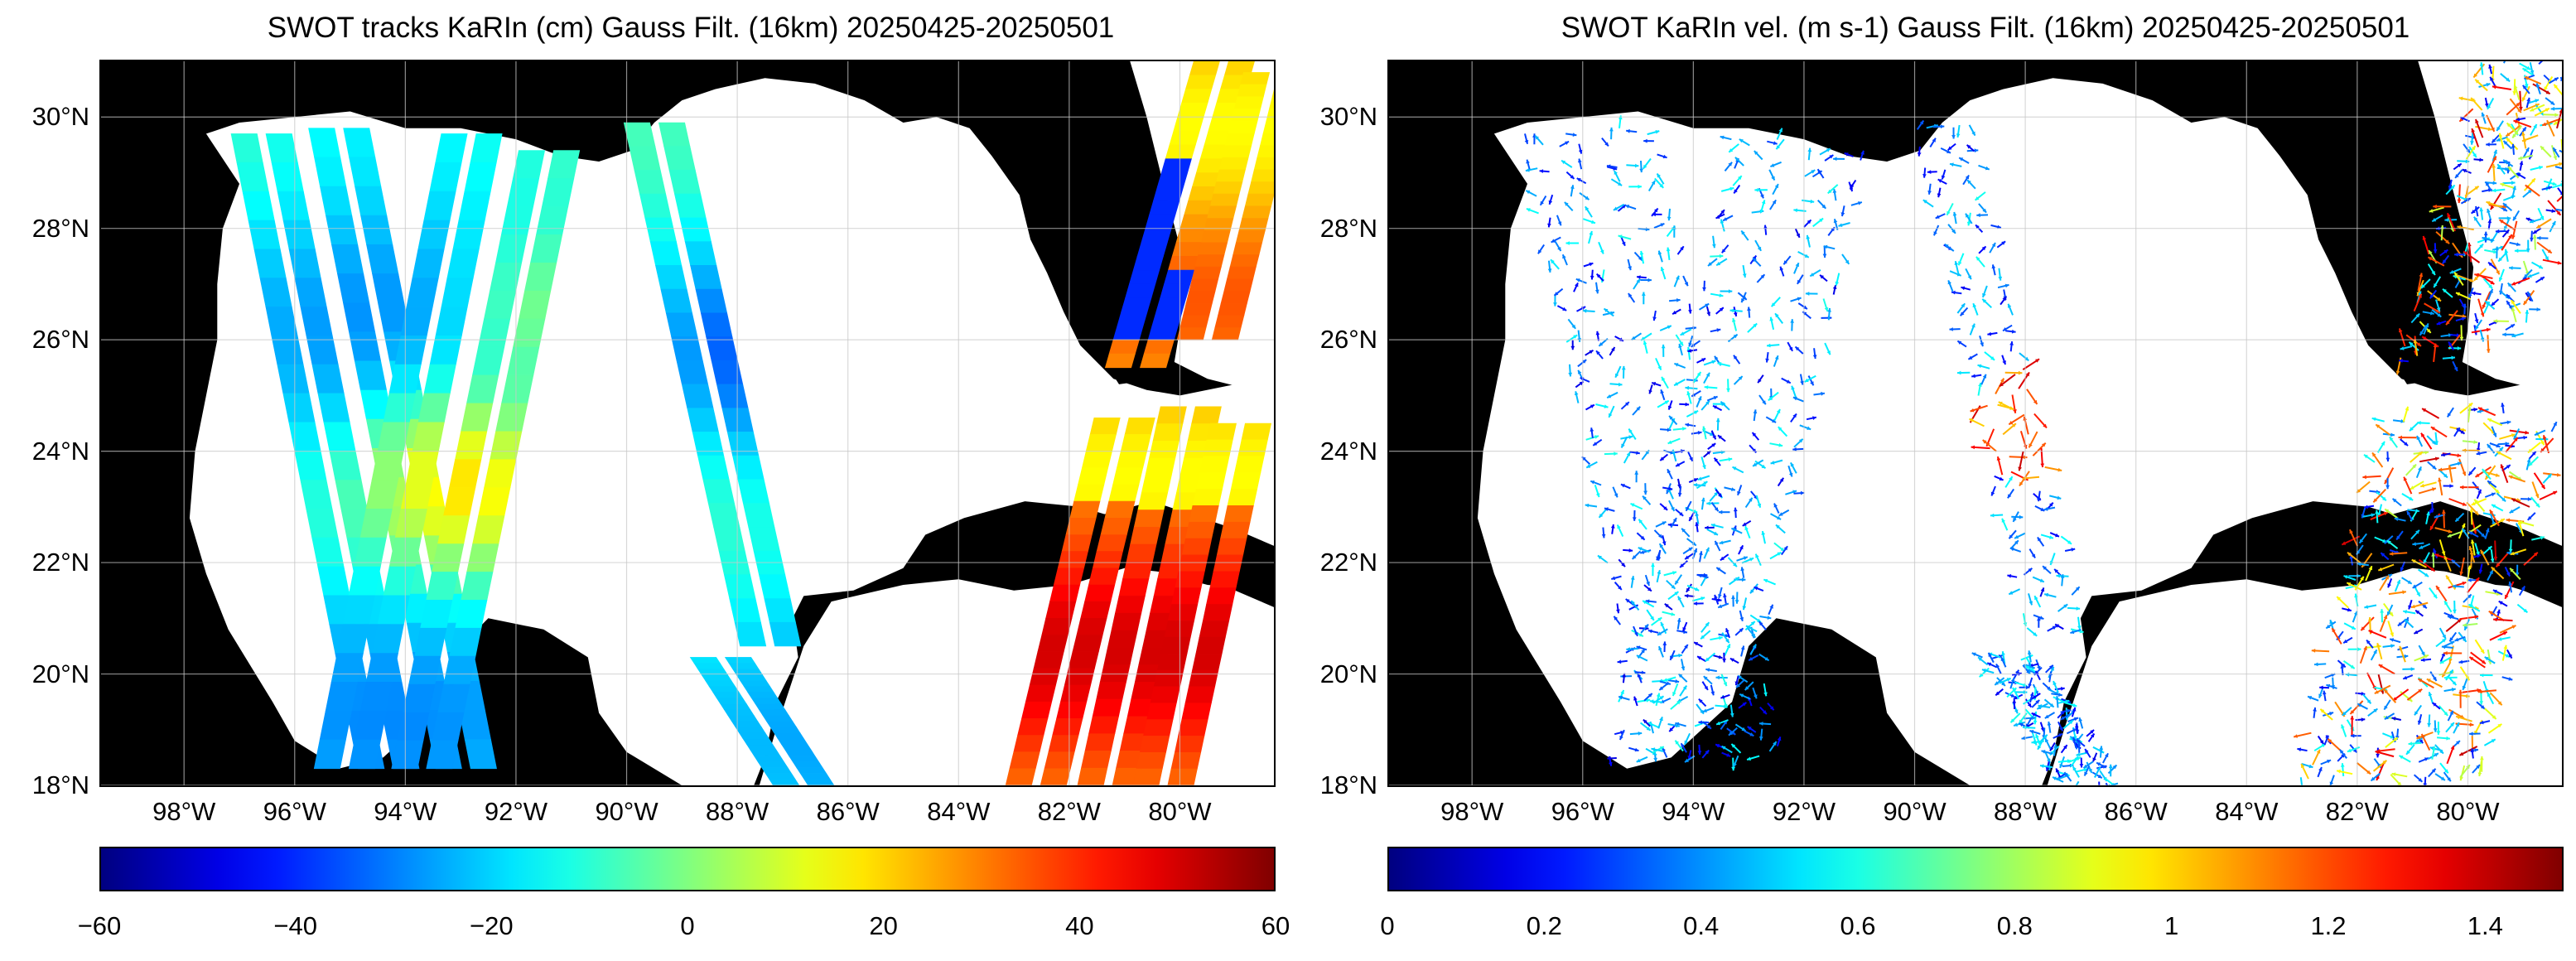  What do you see at coordinates (1544, 926) in the screenshot?
I see `colorbar-tick-label: 0.2` at bounding box center [1544, 926].